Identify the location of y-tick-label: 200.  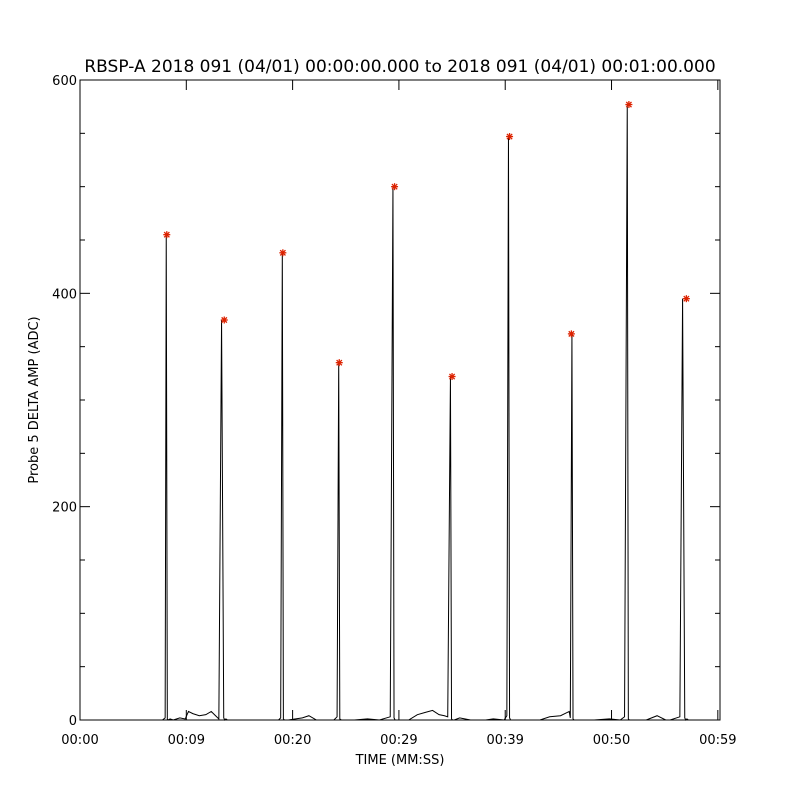
(64, 508).